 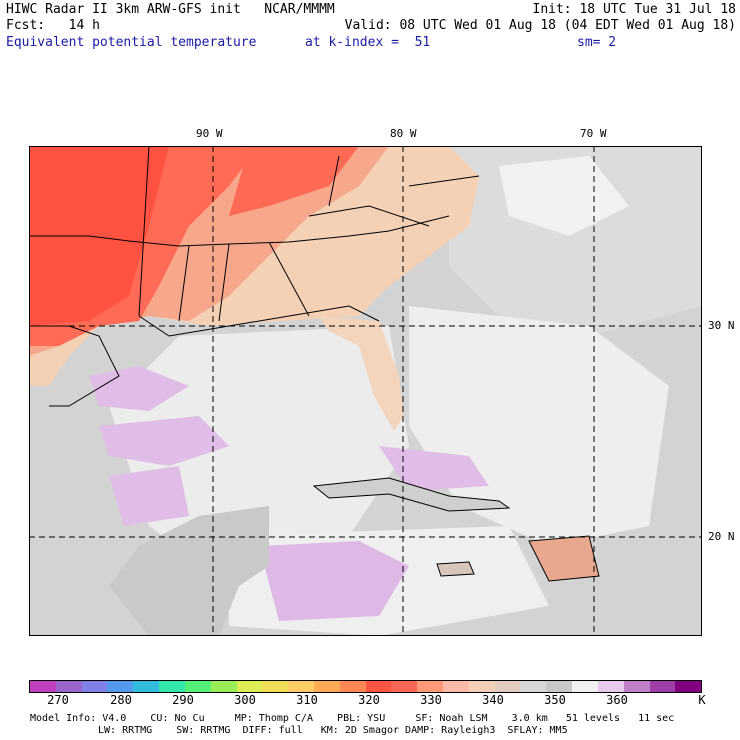 What do you see at coordinates (170, 9) in the screenshot?
I see `header-title: HIWC Radar II 3km ARW-GFS init NCAR/MMMM` at bounding box center [170, 9].